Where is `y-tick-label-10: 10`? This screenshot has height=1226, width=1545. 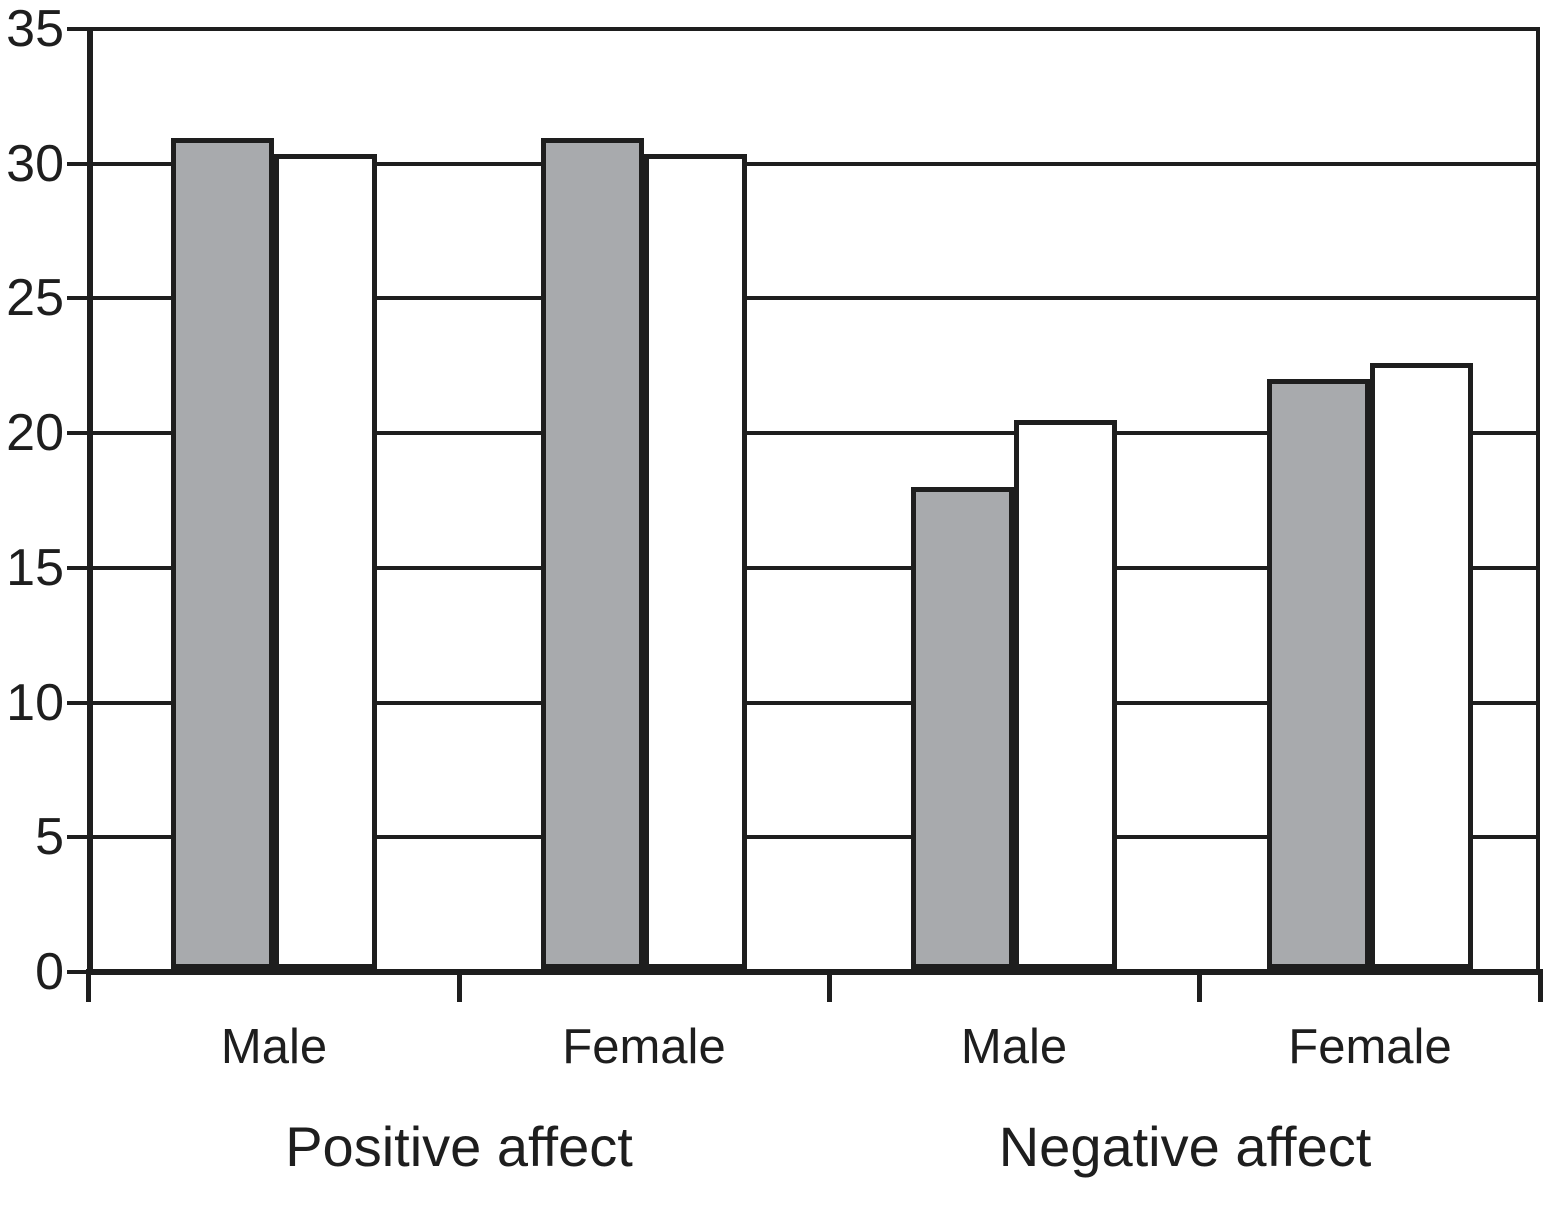 y-tick-label-10: 10 is located at coordinates (35, 703).